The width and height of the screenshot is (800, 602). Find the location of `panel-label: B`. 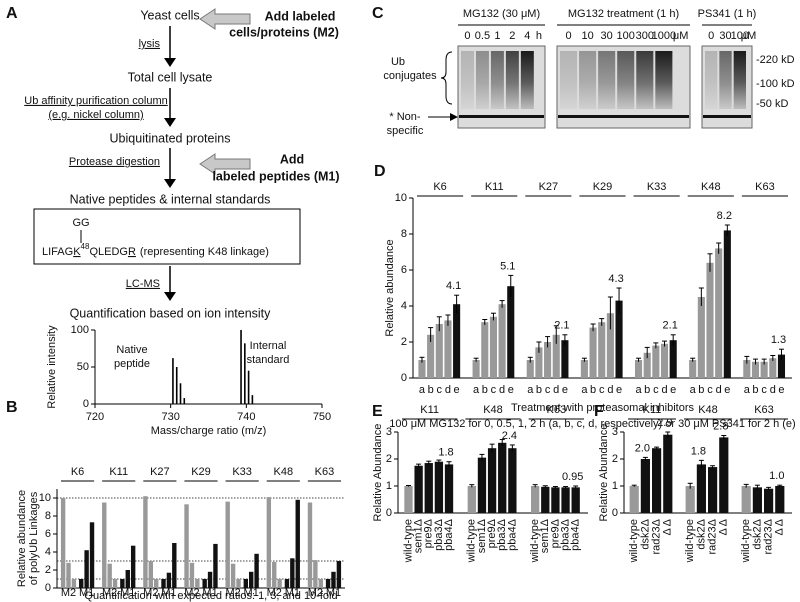

panel-label: B is located at coordinates (12, 407).